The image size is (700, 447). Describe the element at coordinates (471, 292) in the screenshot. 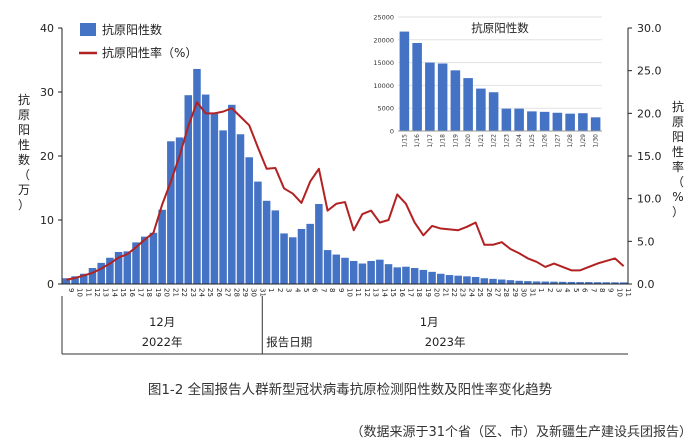

I see `x-tick-label: 24` at that location.